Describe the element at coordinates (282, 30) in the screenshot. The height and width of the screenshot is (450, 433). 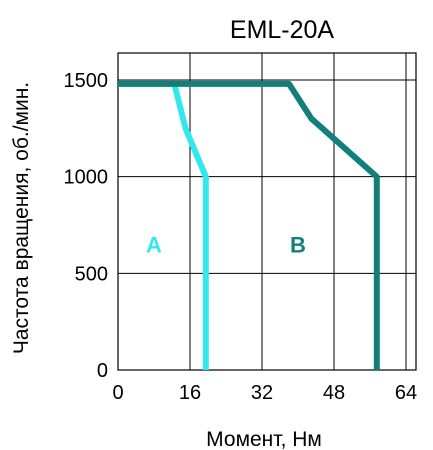
I see `chart-title: EML-20A` at that location.